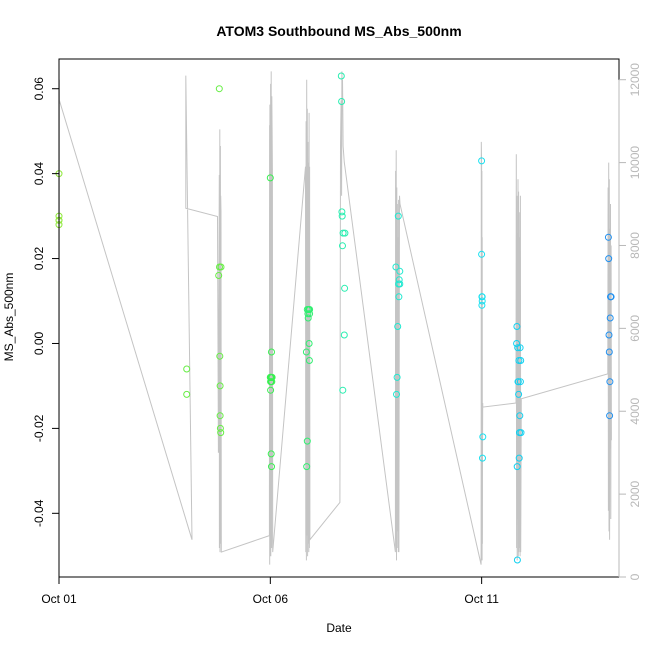 This screenshot has height=650, width=650. Describe the element at coordinates (39, 513) in the screenshot. I see `y-tick-label: -0.04` at that location.